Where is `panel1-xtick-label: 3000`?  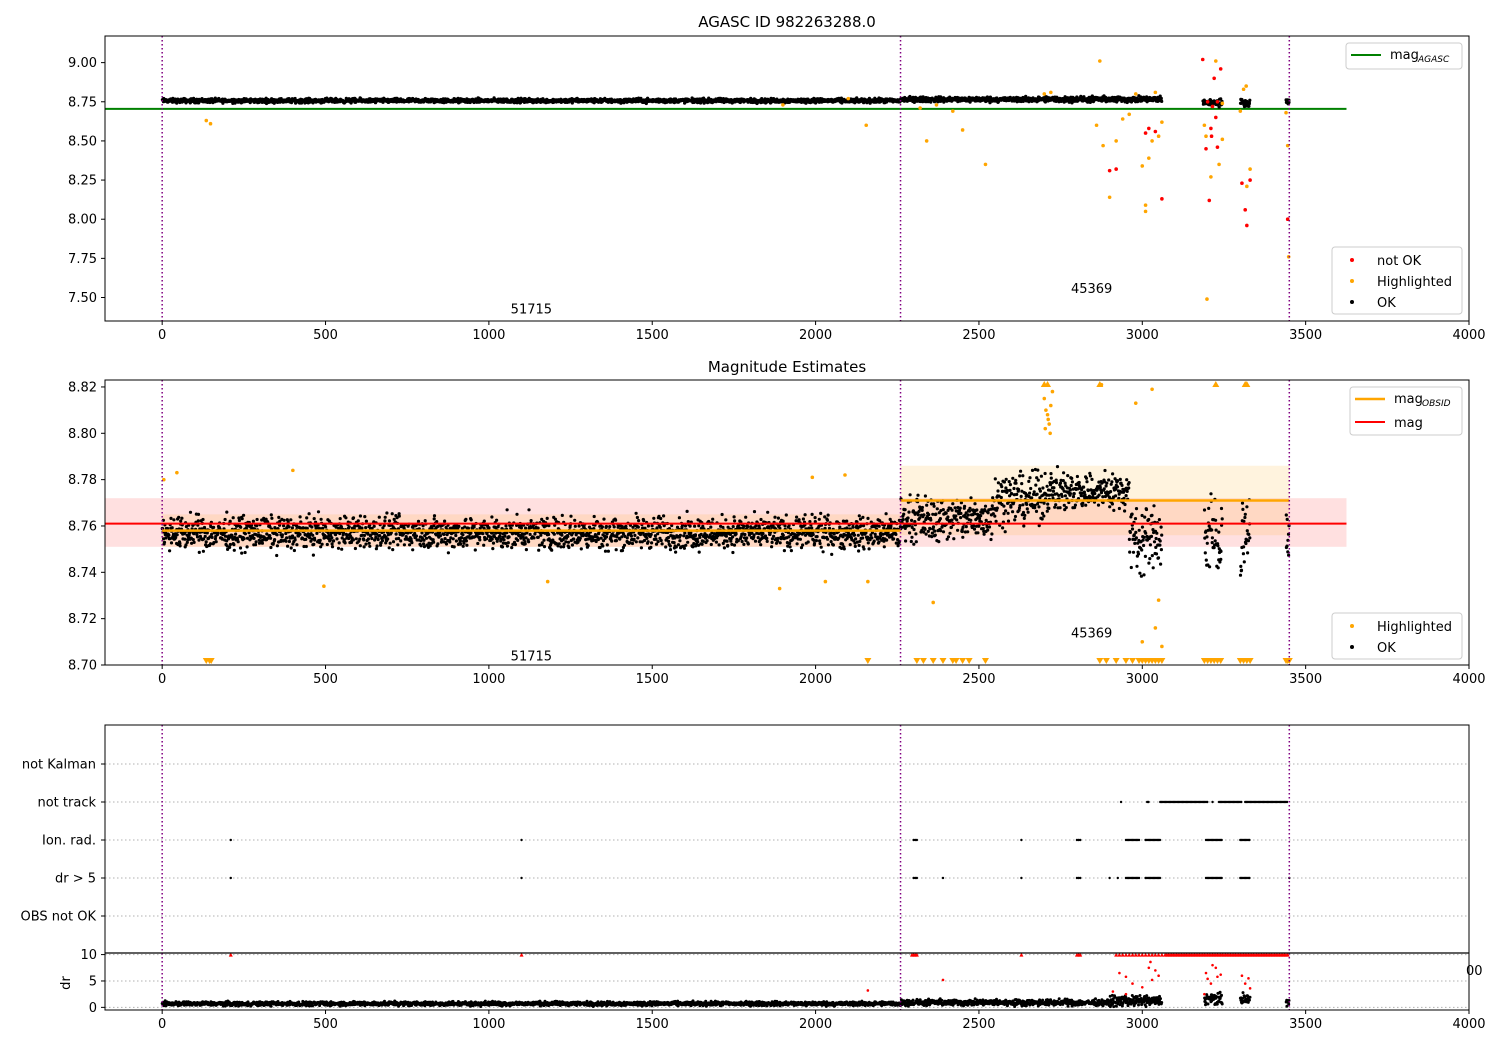
panel1-xtick-label: 3000 is located at coordinates (1142, 335).